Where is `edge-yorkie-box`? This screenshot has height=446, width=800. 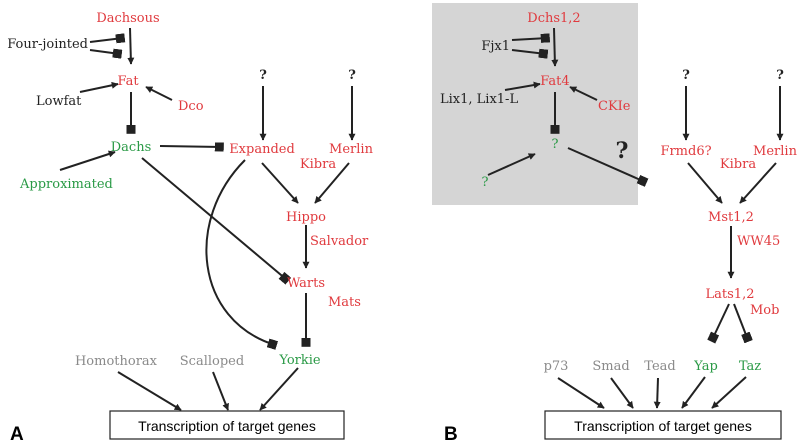
edge-yorkie-box is located at coordinates (279, 389).